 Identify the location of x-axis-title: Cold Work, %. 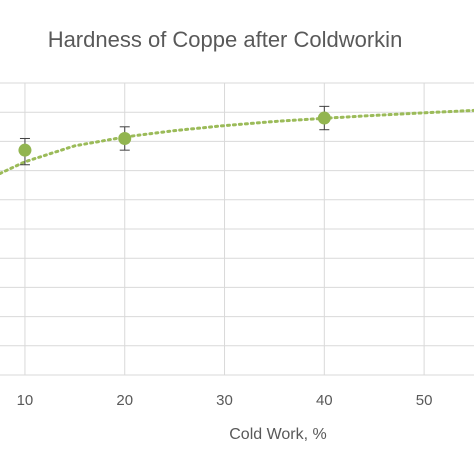
(278, 434).